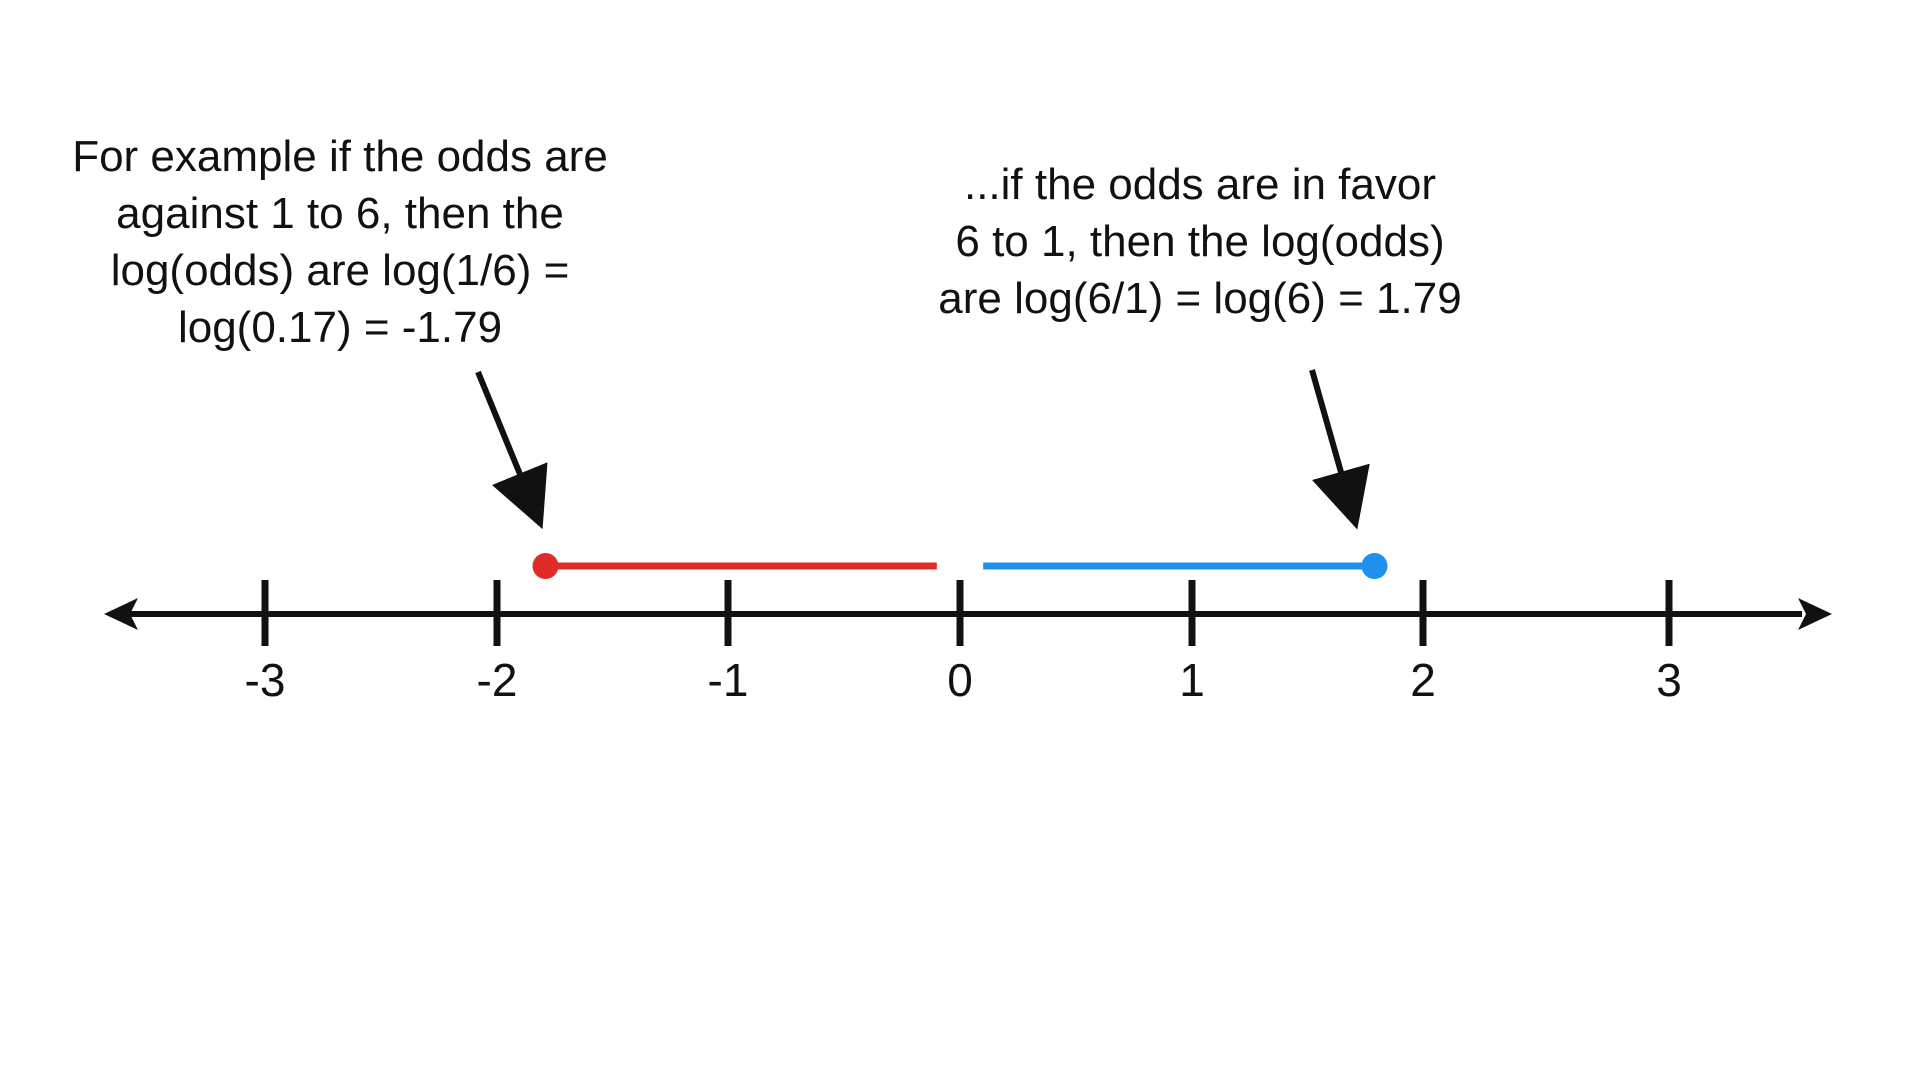  I want to click on left-annotation-line-1: For example if the odds are, so click(340, 156).